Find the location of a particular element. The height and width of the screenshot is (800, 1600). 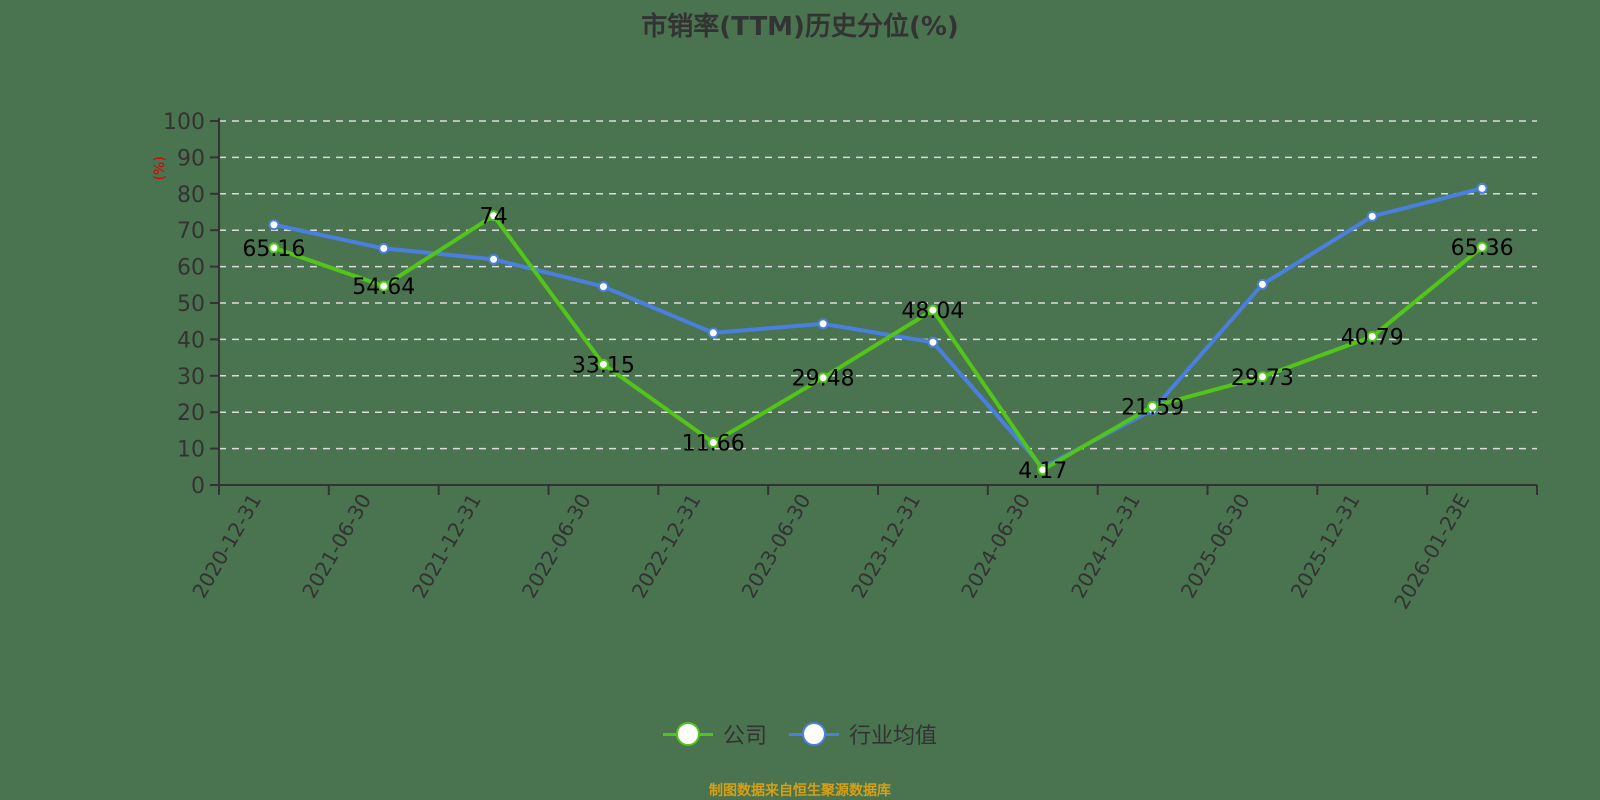

y-tick-label: 20 is located at coordinates (191, 413).